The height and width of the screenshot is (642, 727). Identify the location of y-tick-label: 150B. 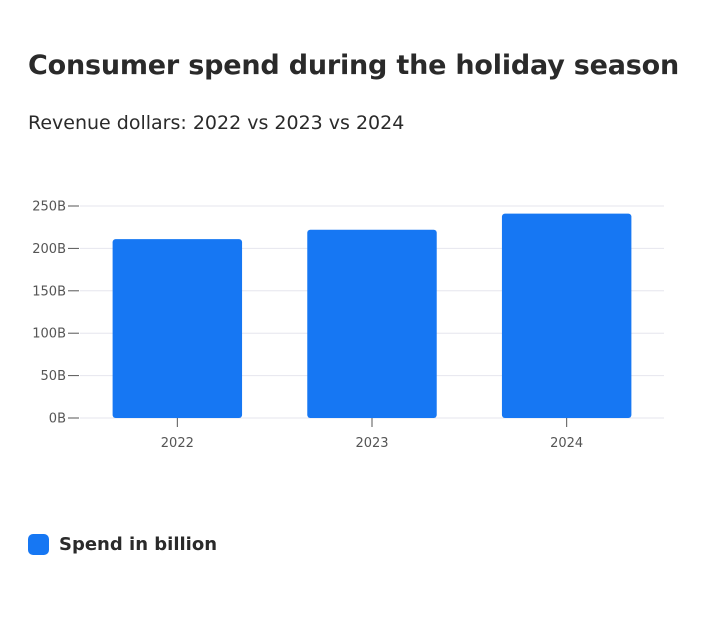
(49, 291).